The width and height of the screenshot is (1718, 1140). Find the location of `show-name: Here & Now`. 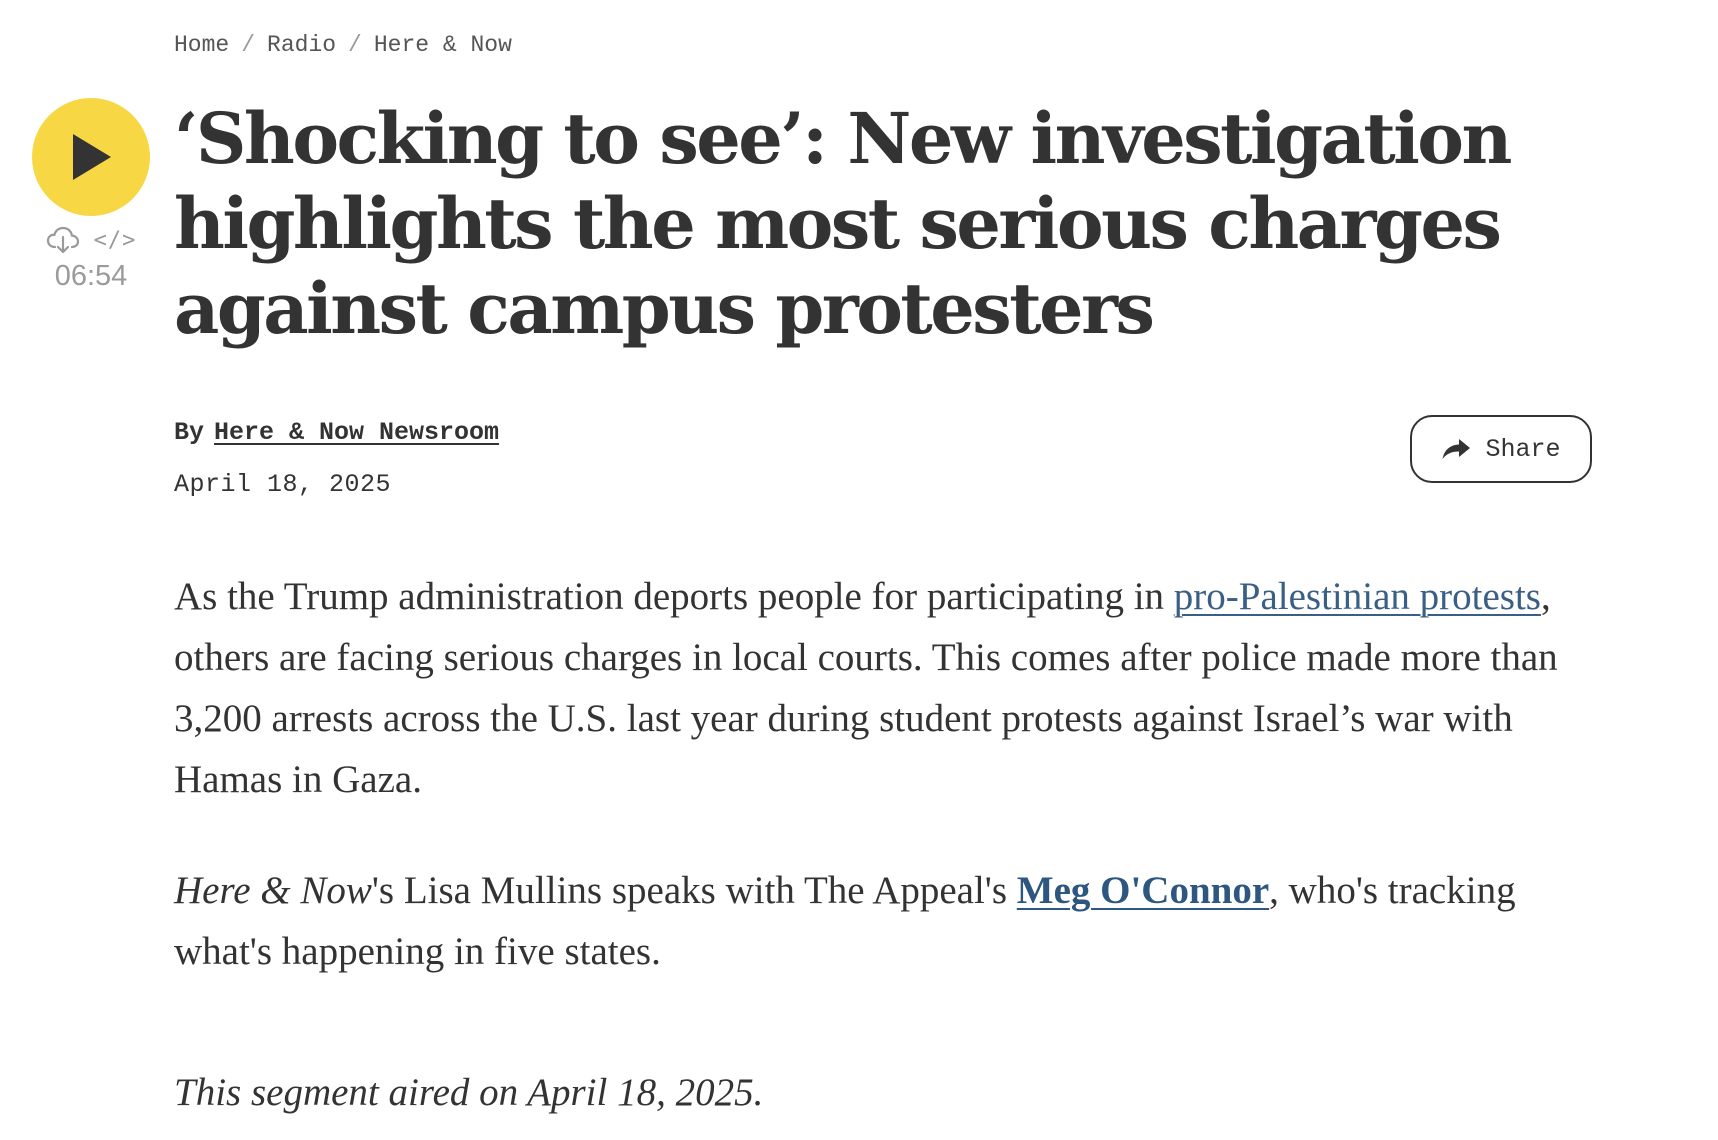

show-name: Here & Now is located at coordinates (273, 890).